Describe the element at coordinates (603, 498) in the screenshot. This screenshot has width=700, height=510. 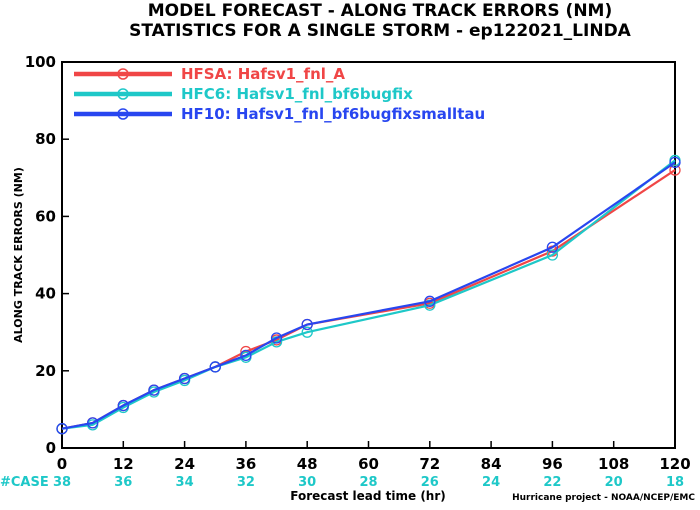
I see `credit-text: Hurricane project - NOAA/NCEP/EMC` at that location.